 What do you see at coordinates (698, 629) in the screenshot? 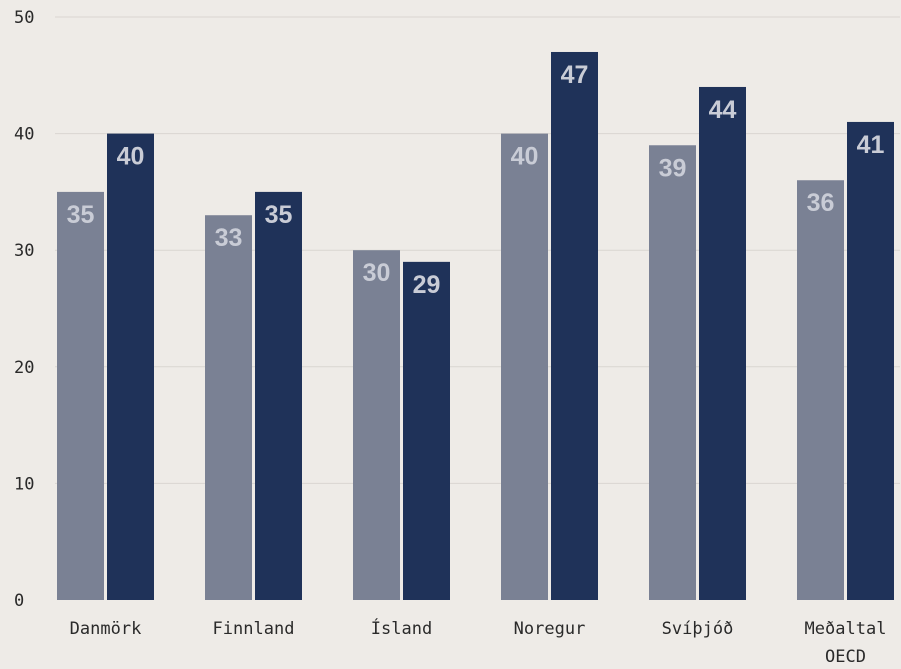
I see `category-label: Svíþjóð` at bounding box center [698, 629].